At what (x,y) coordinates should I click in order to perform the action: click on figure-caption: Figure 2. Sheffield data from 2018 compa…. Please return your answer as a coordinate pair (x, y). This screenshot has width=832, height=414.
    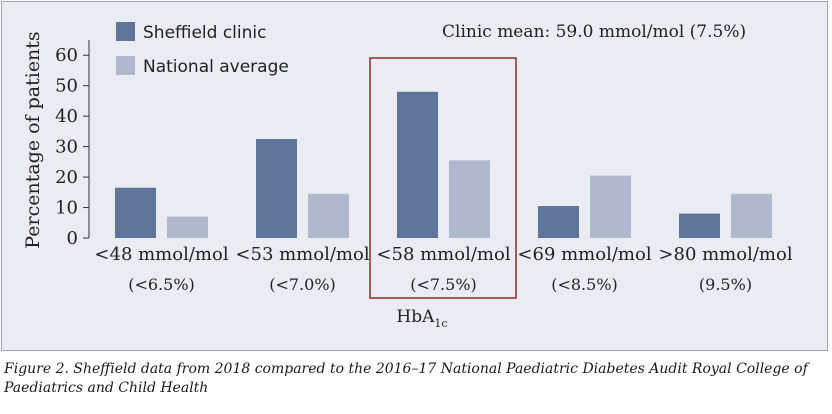
    Looking at the image, I should click on (406, 378).